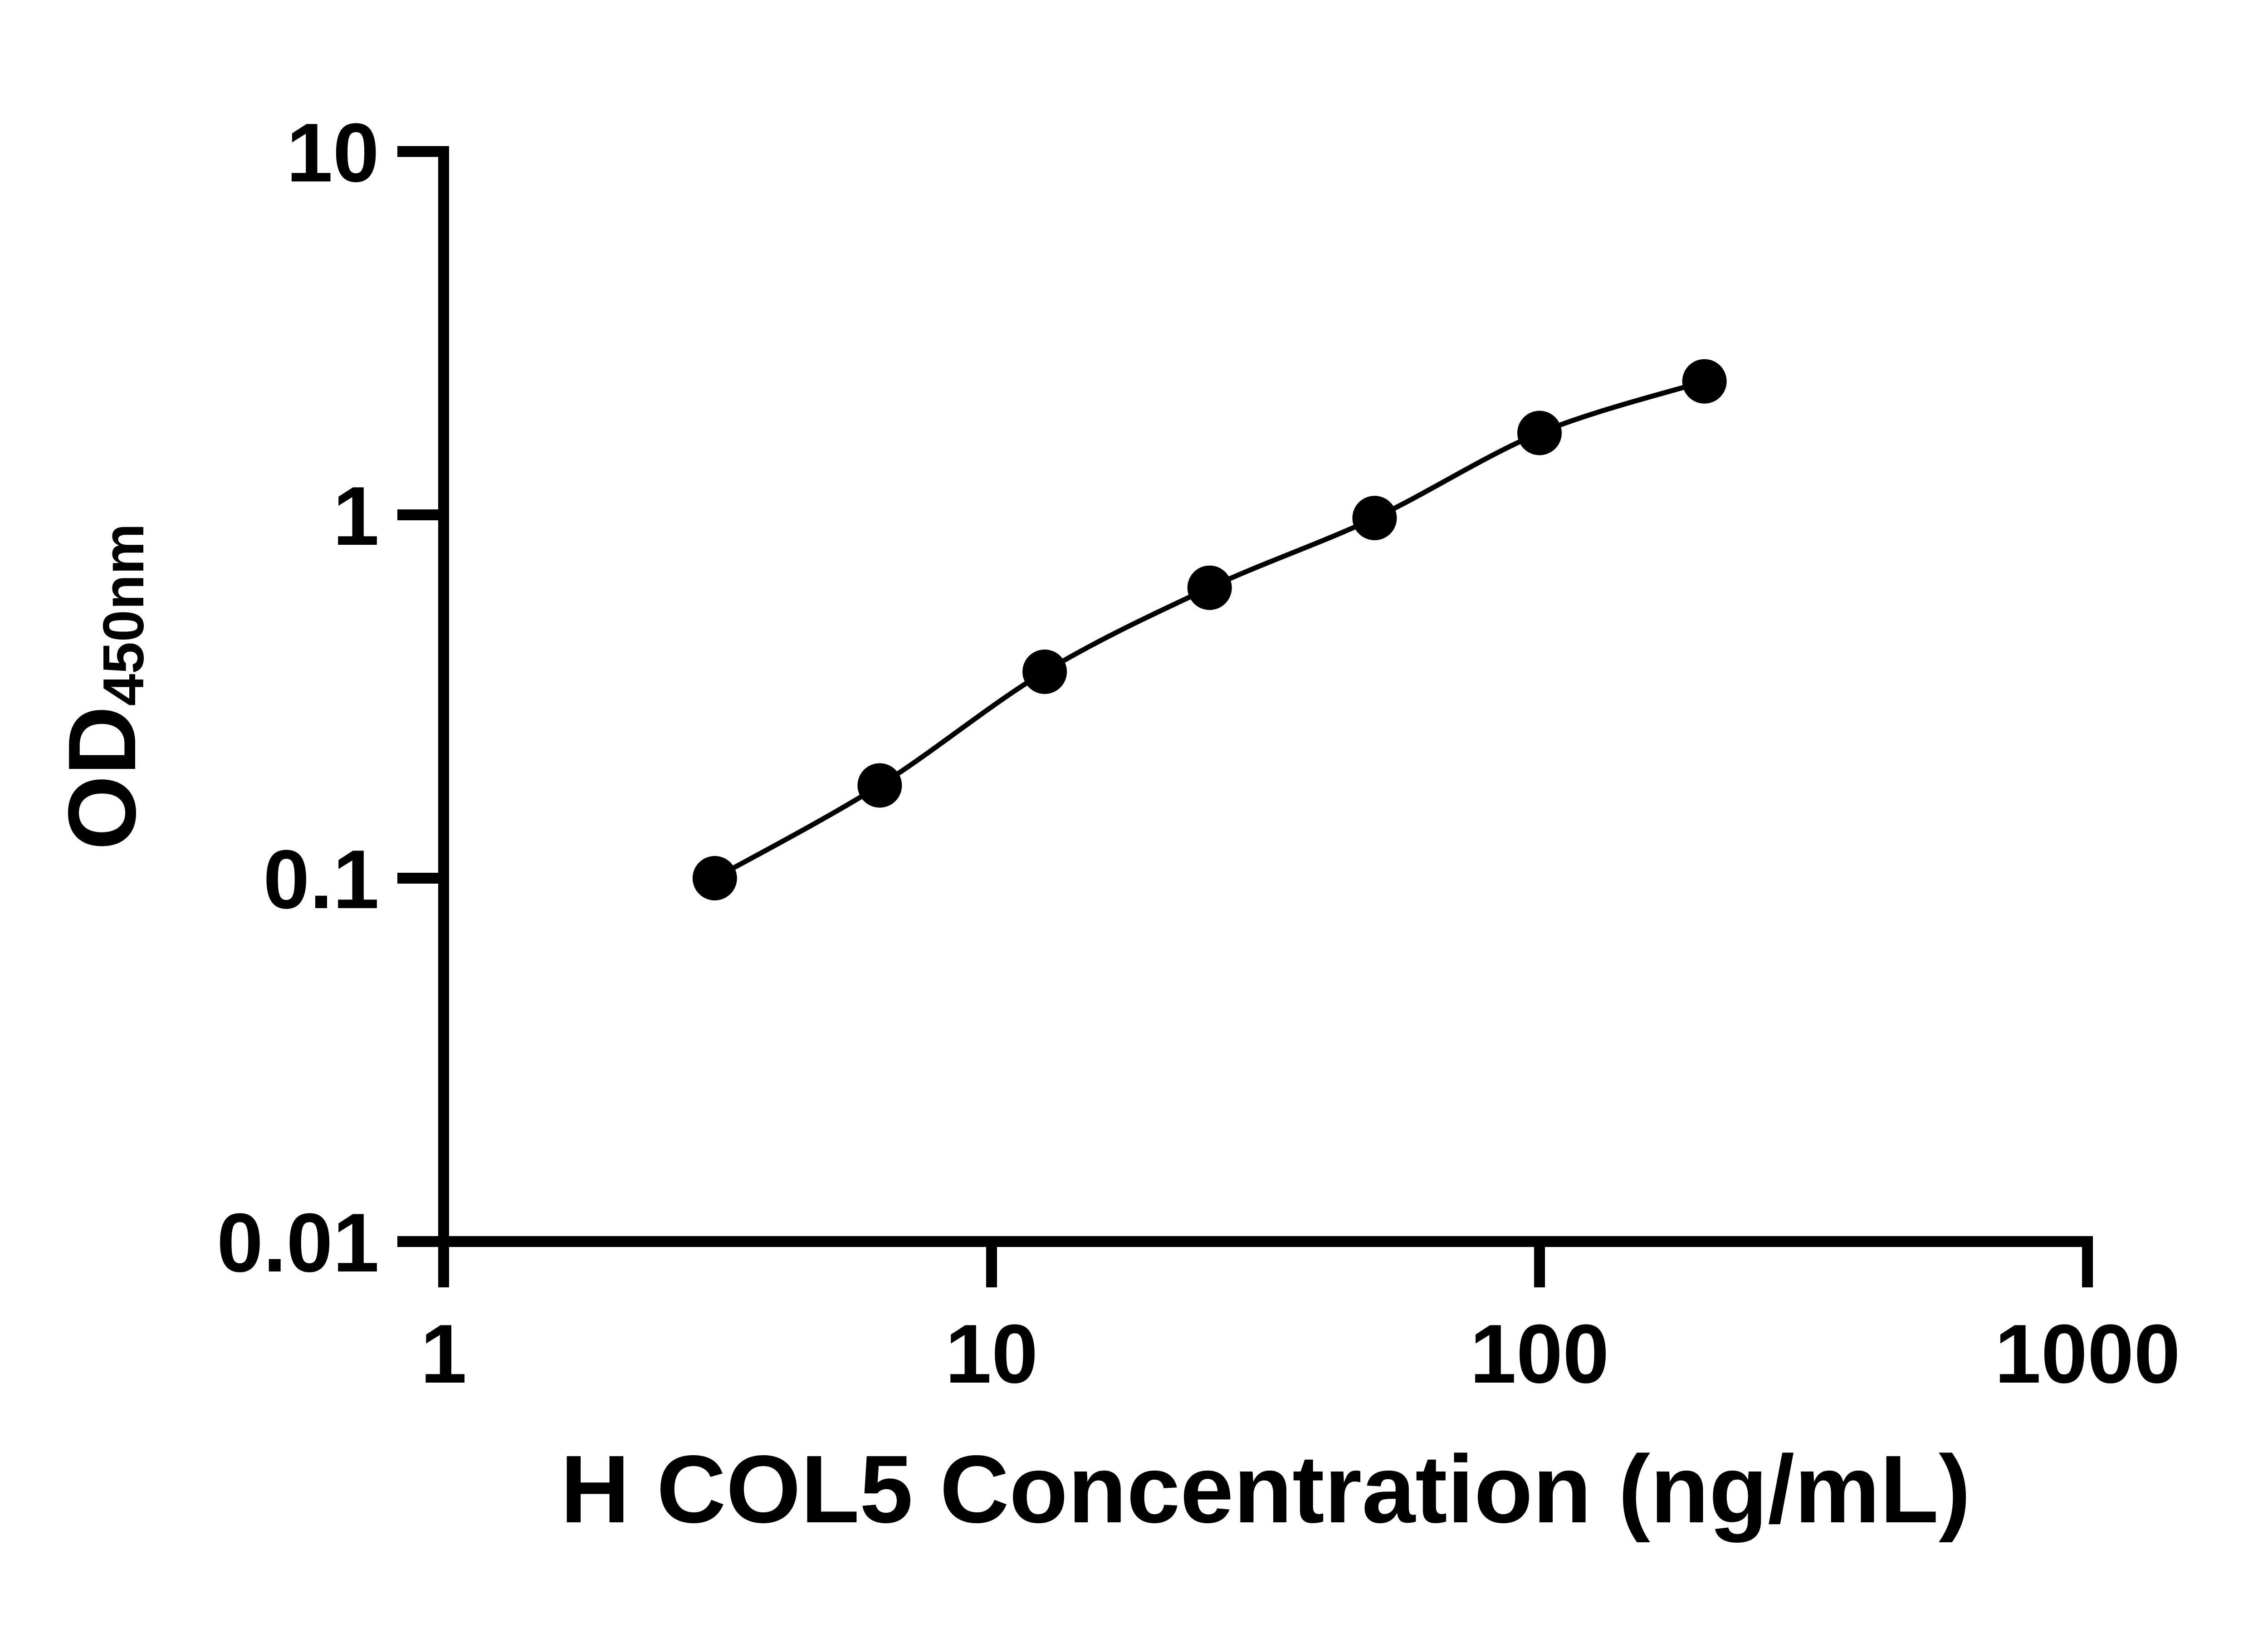 The width and height of the screenshot is (2268, 1633). I want to click on y-tick-label: 1, so click(356, 515).